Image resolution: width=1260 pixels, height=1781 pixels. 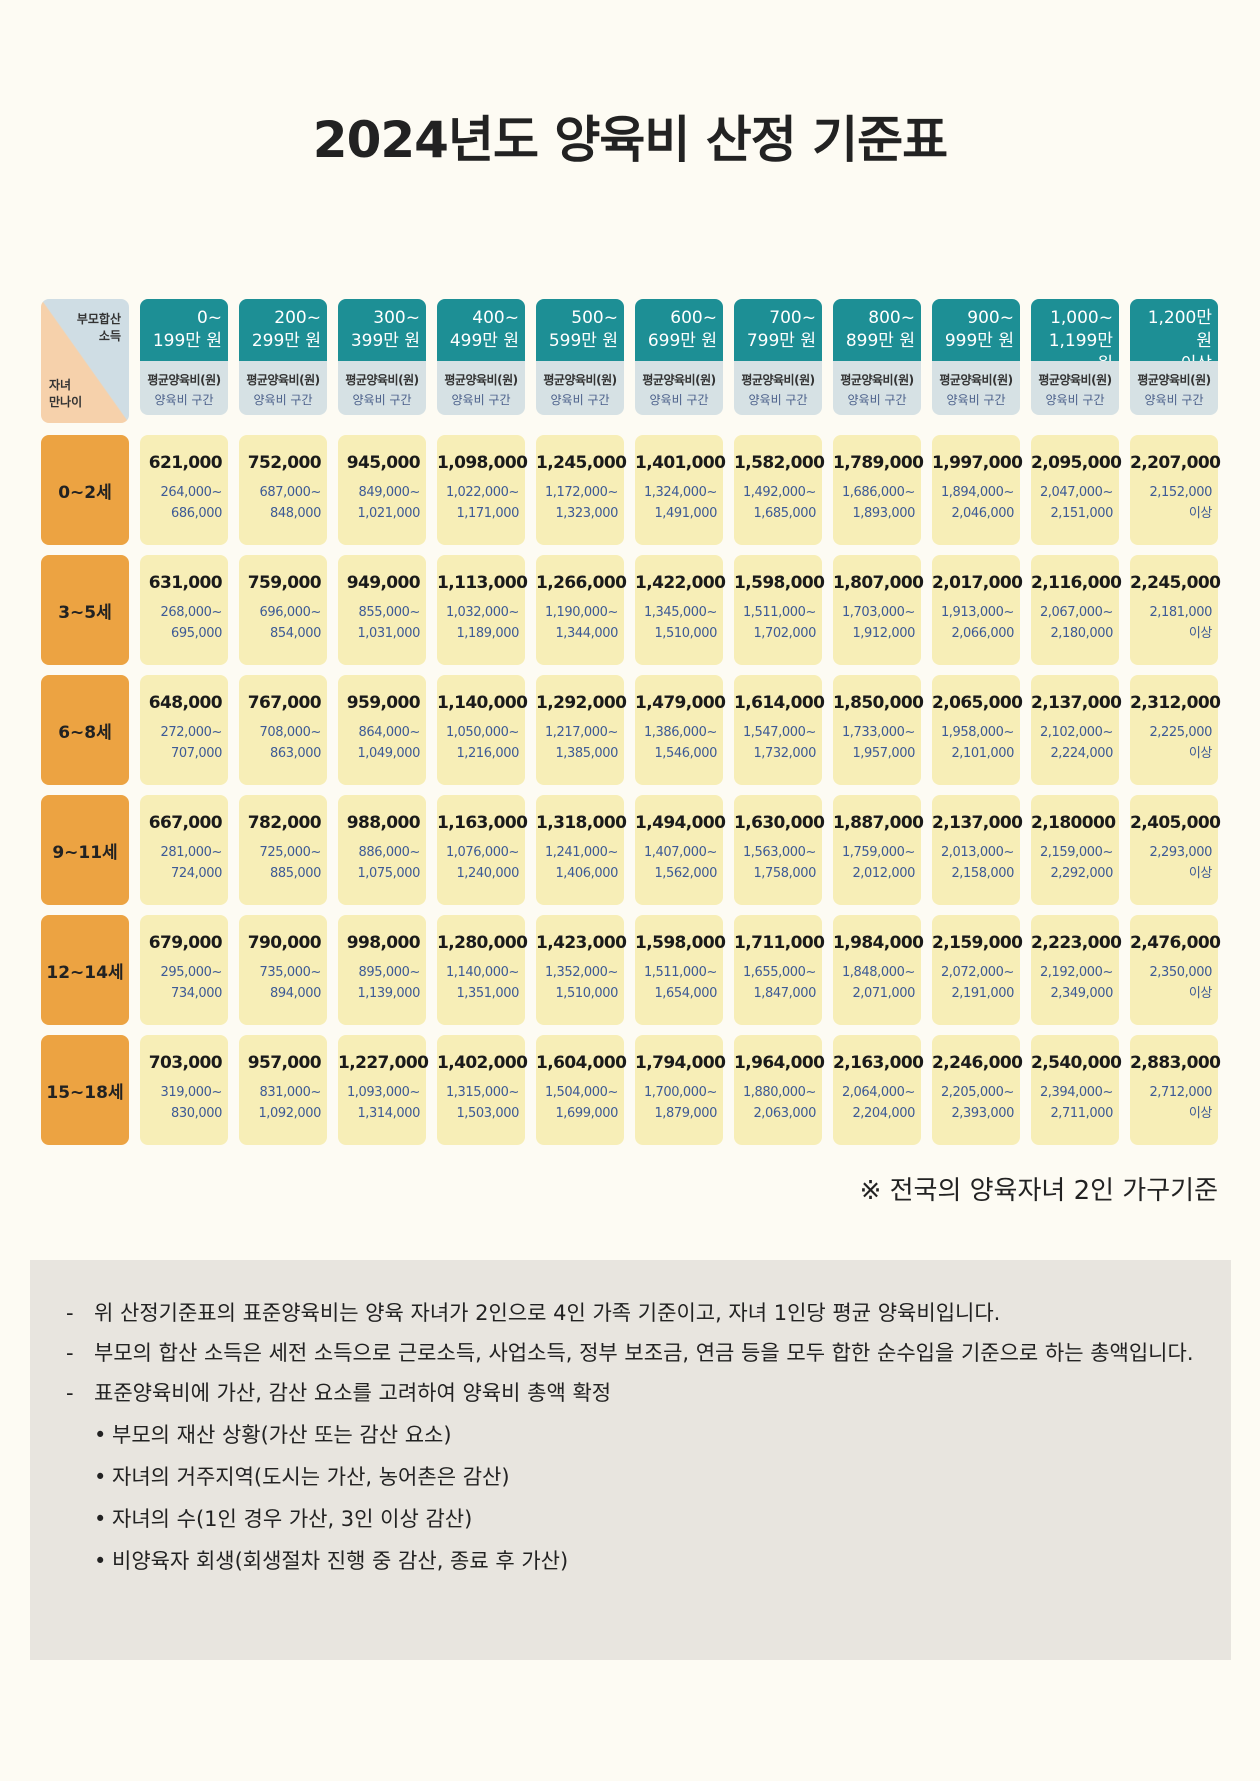 What do you see at coordinates (779, 943) in the screenshot?
I see `average-amount: 1,711,000` at bounding box center [779, 943].